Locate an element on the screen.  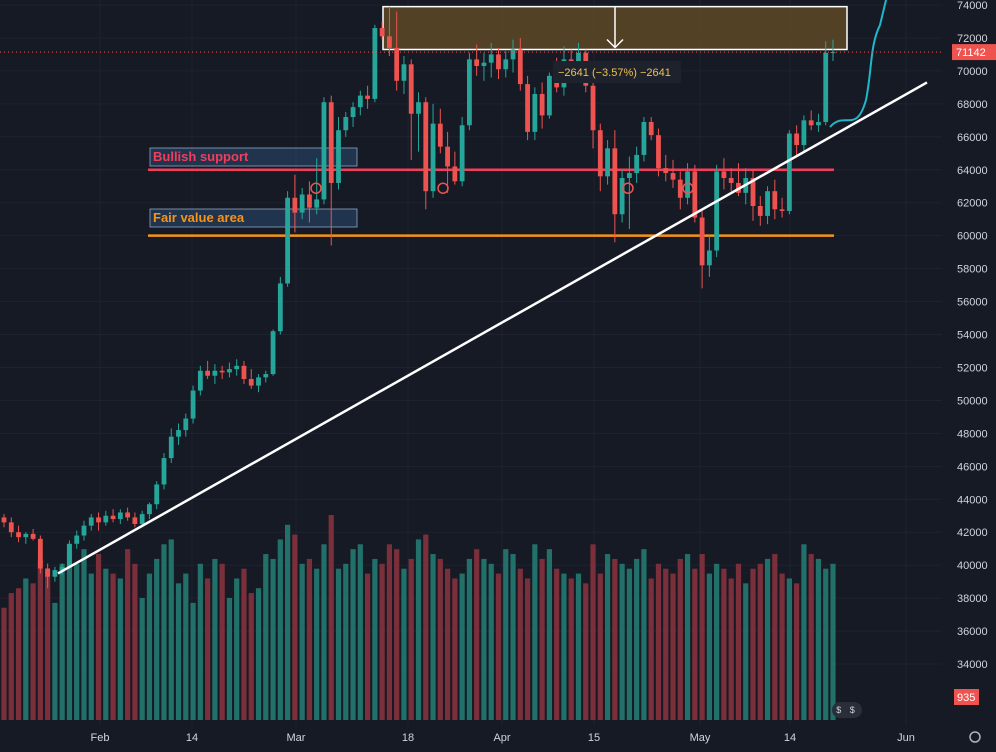
measure-label-box is located at coordinates (617, 72).